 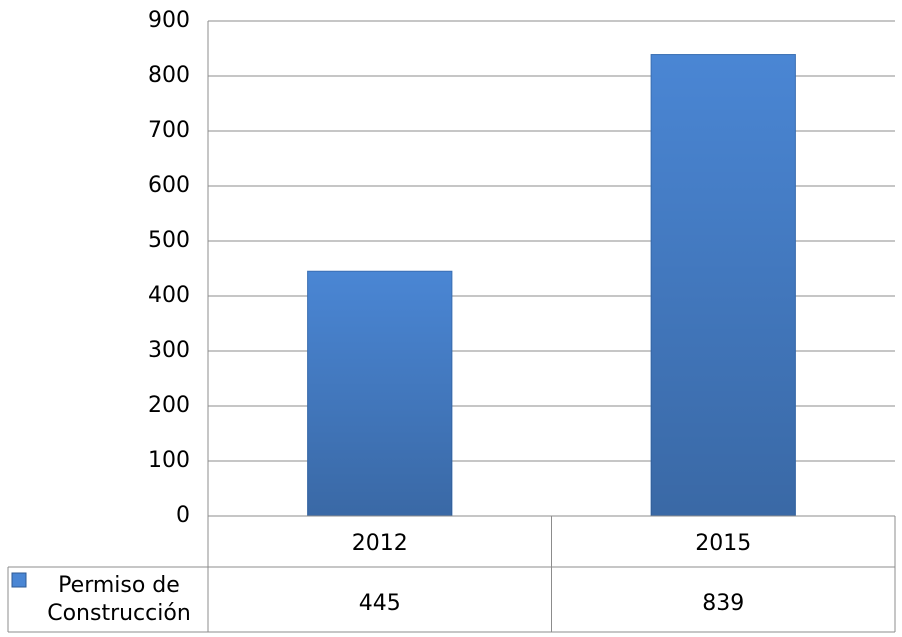 I want to click on table-value: 445, so click(x=380, y=603).